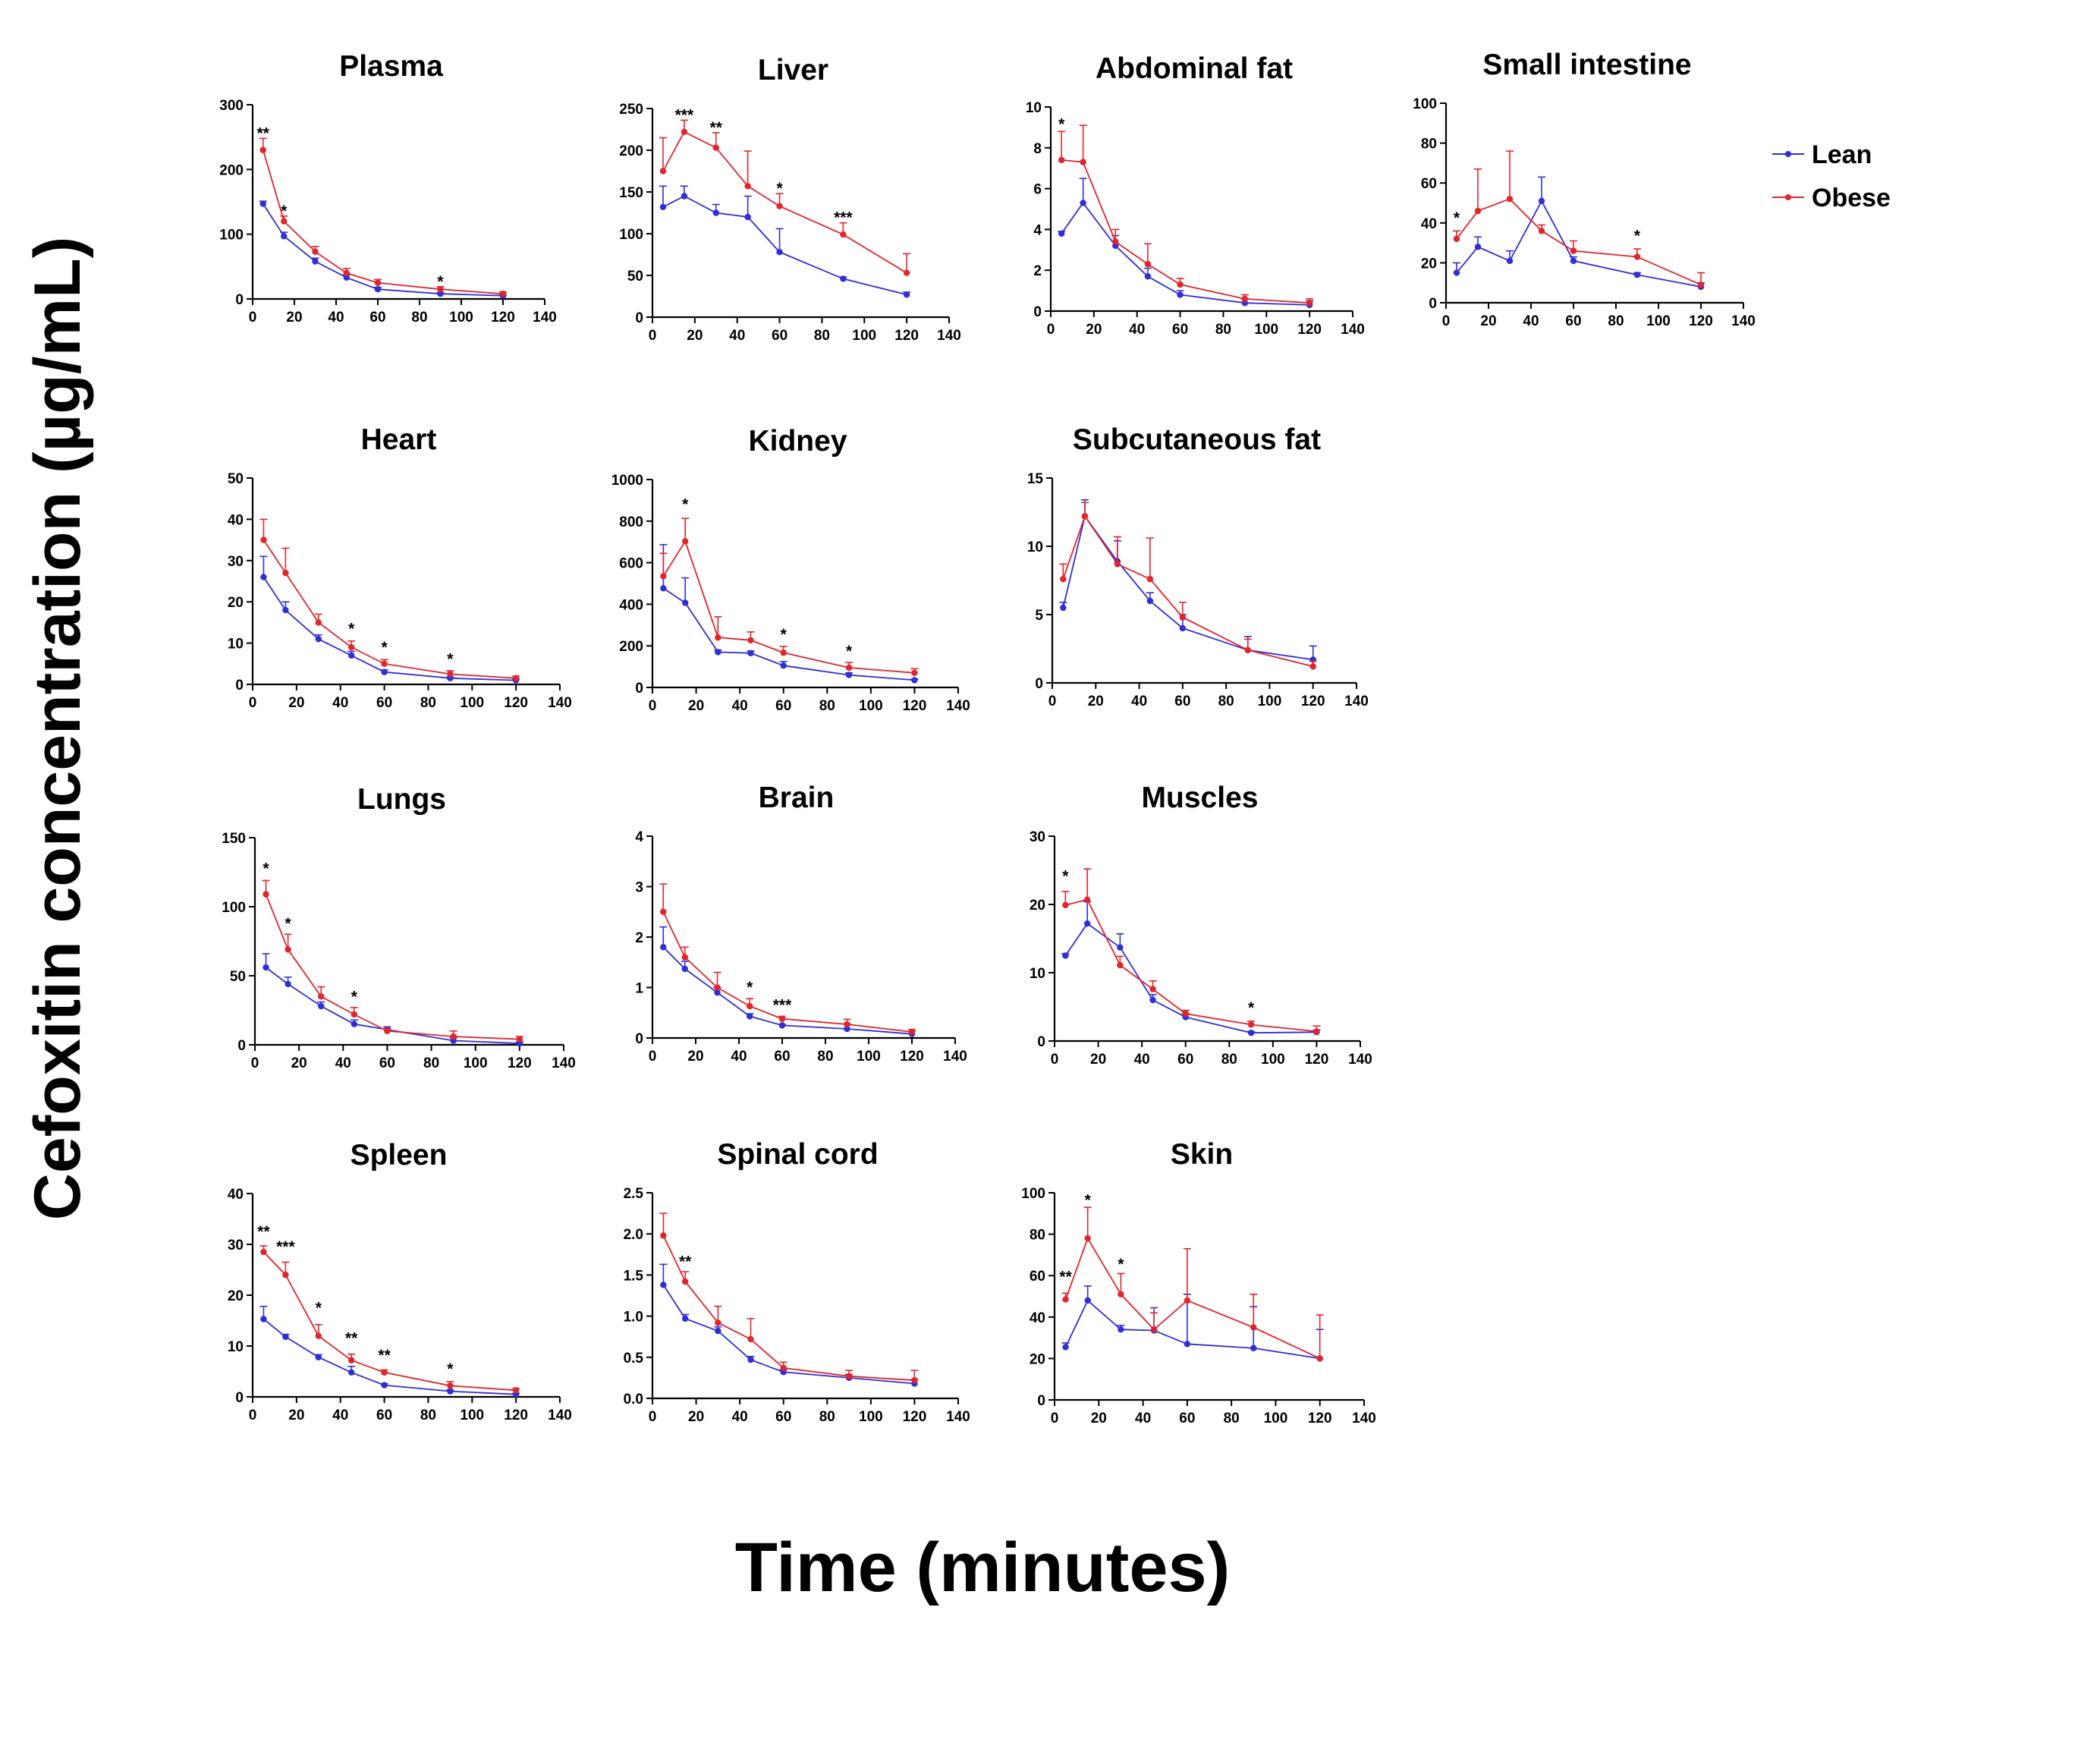 The width and height of the screenshot is (2100, 1755). What do you see at coordinates (793, 70) in the screenshot?
I see `panel-title: Liver` at bounding box center [793, 70].